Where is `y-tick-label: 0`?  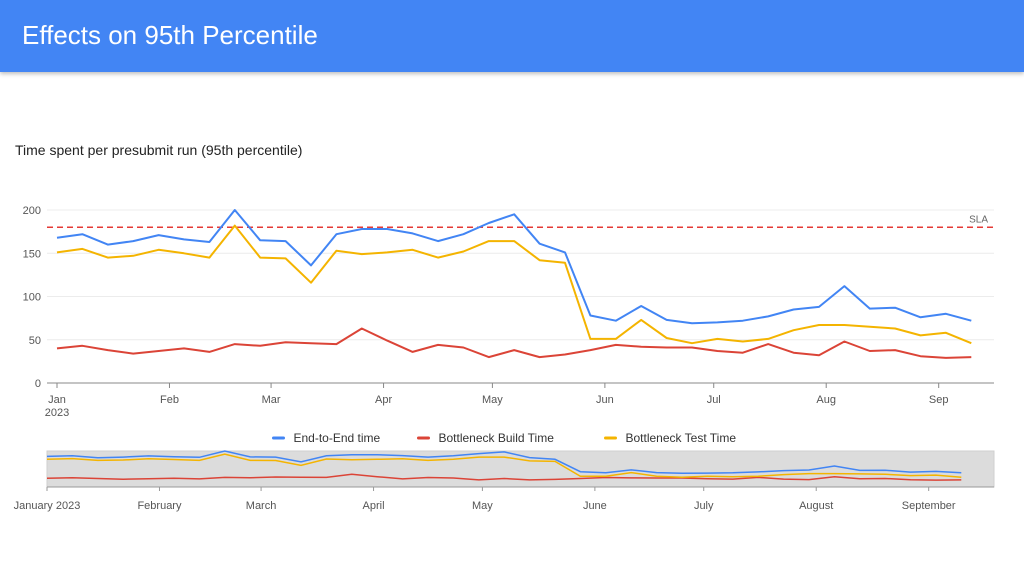 y-tick-label: 0 is located at coordinates (38, 384).